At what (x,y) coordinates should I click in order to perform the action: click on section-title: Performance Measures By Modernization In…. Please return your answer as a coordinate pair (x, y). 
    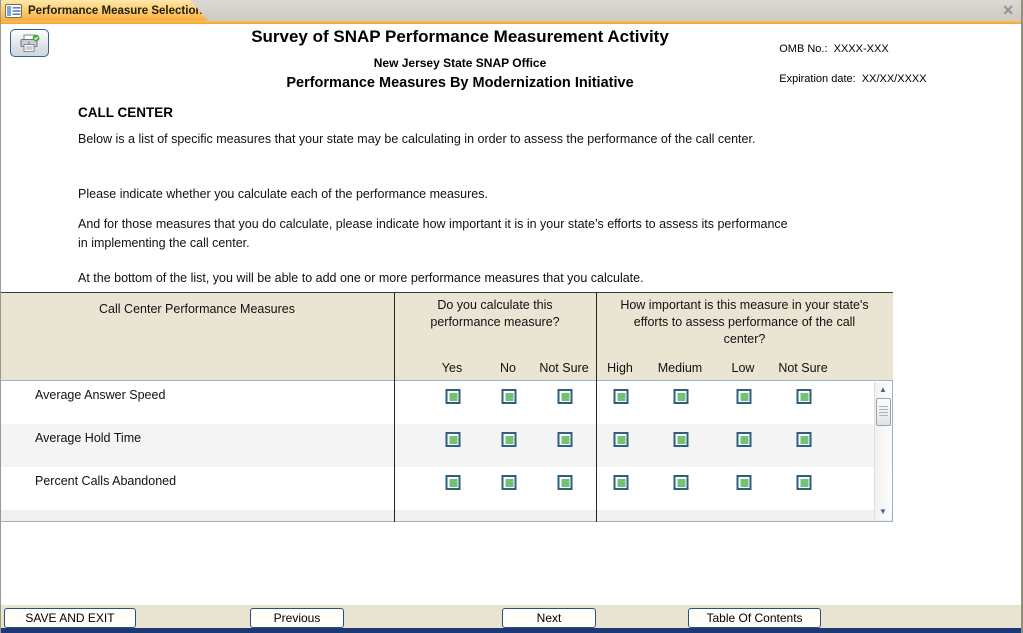
    Looking at the image, I should click on (460, 83).